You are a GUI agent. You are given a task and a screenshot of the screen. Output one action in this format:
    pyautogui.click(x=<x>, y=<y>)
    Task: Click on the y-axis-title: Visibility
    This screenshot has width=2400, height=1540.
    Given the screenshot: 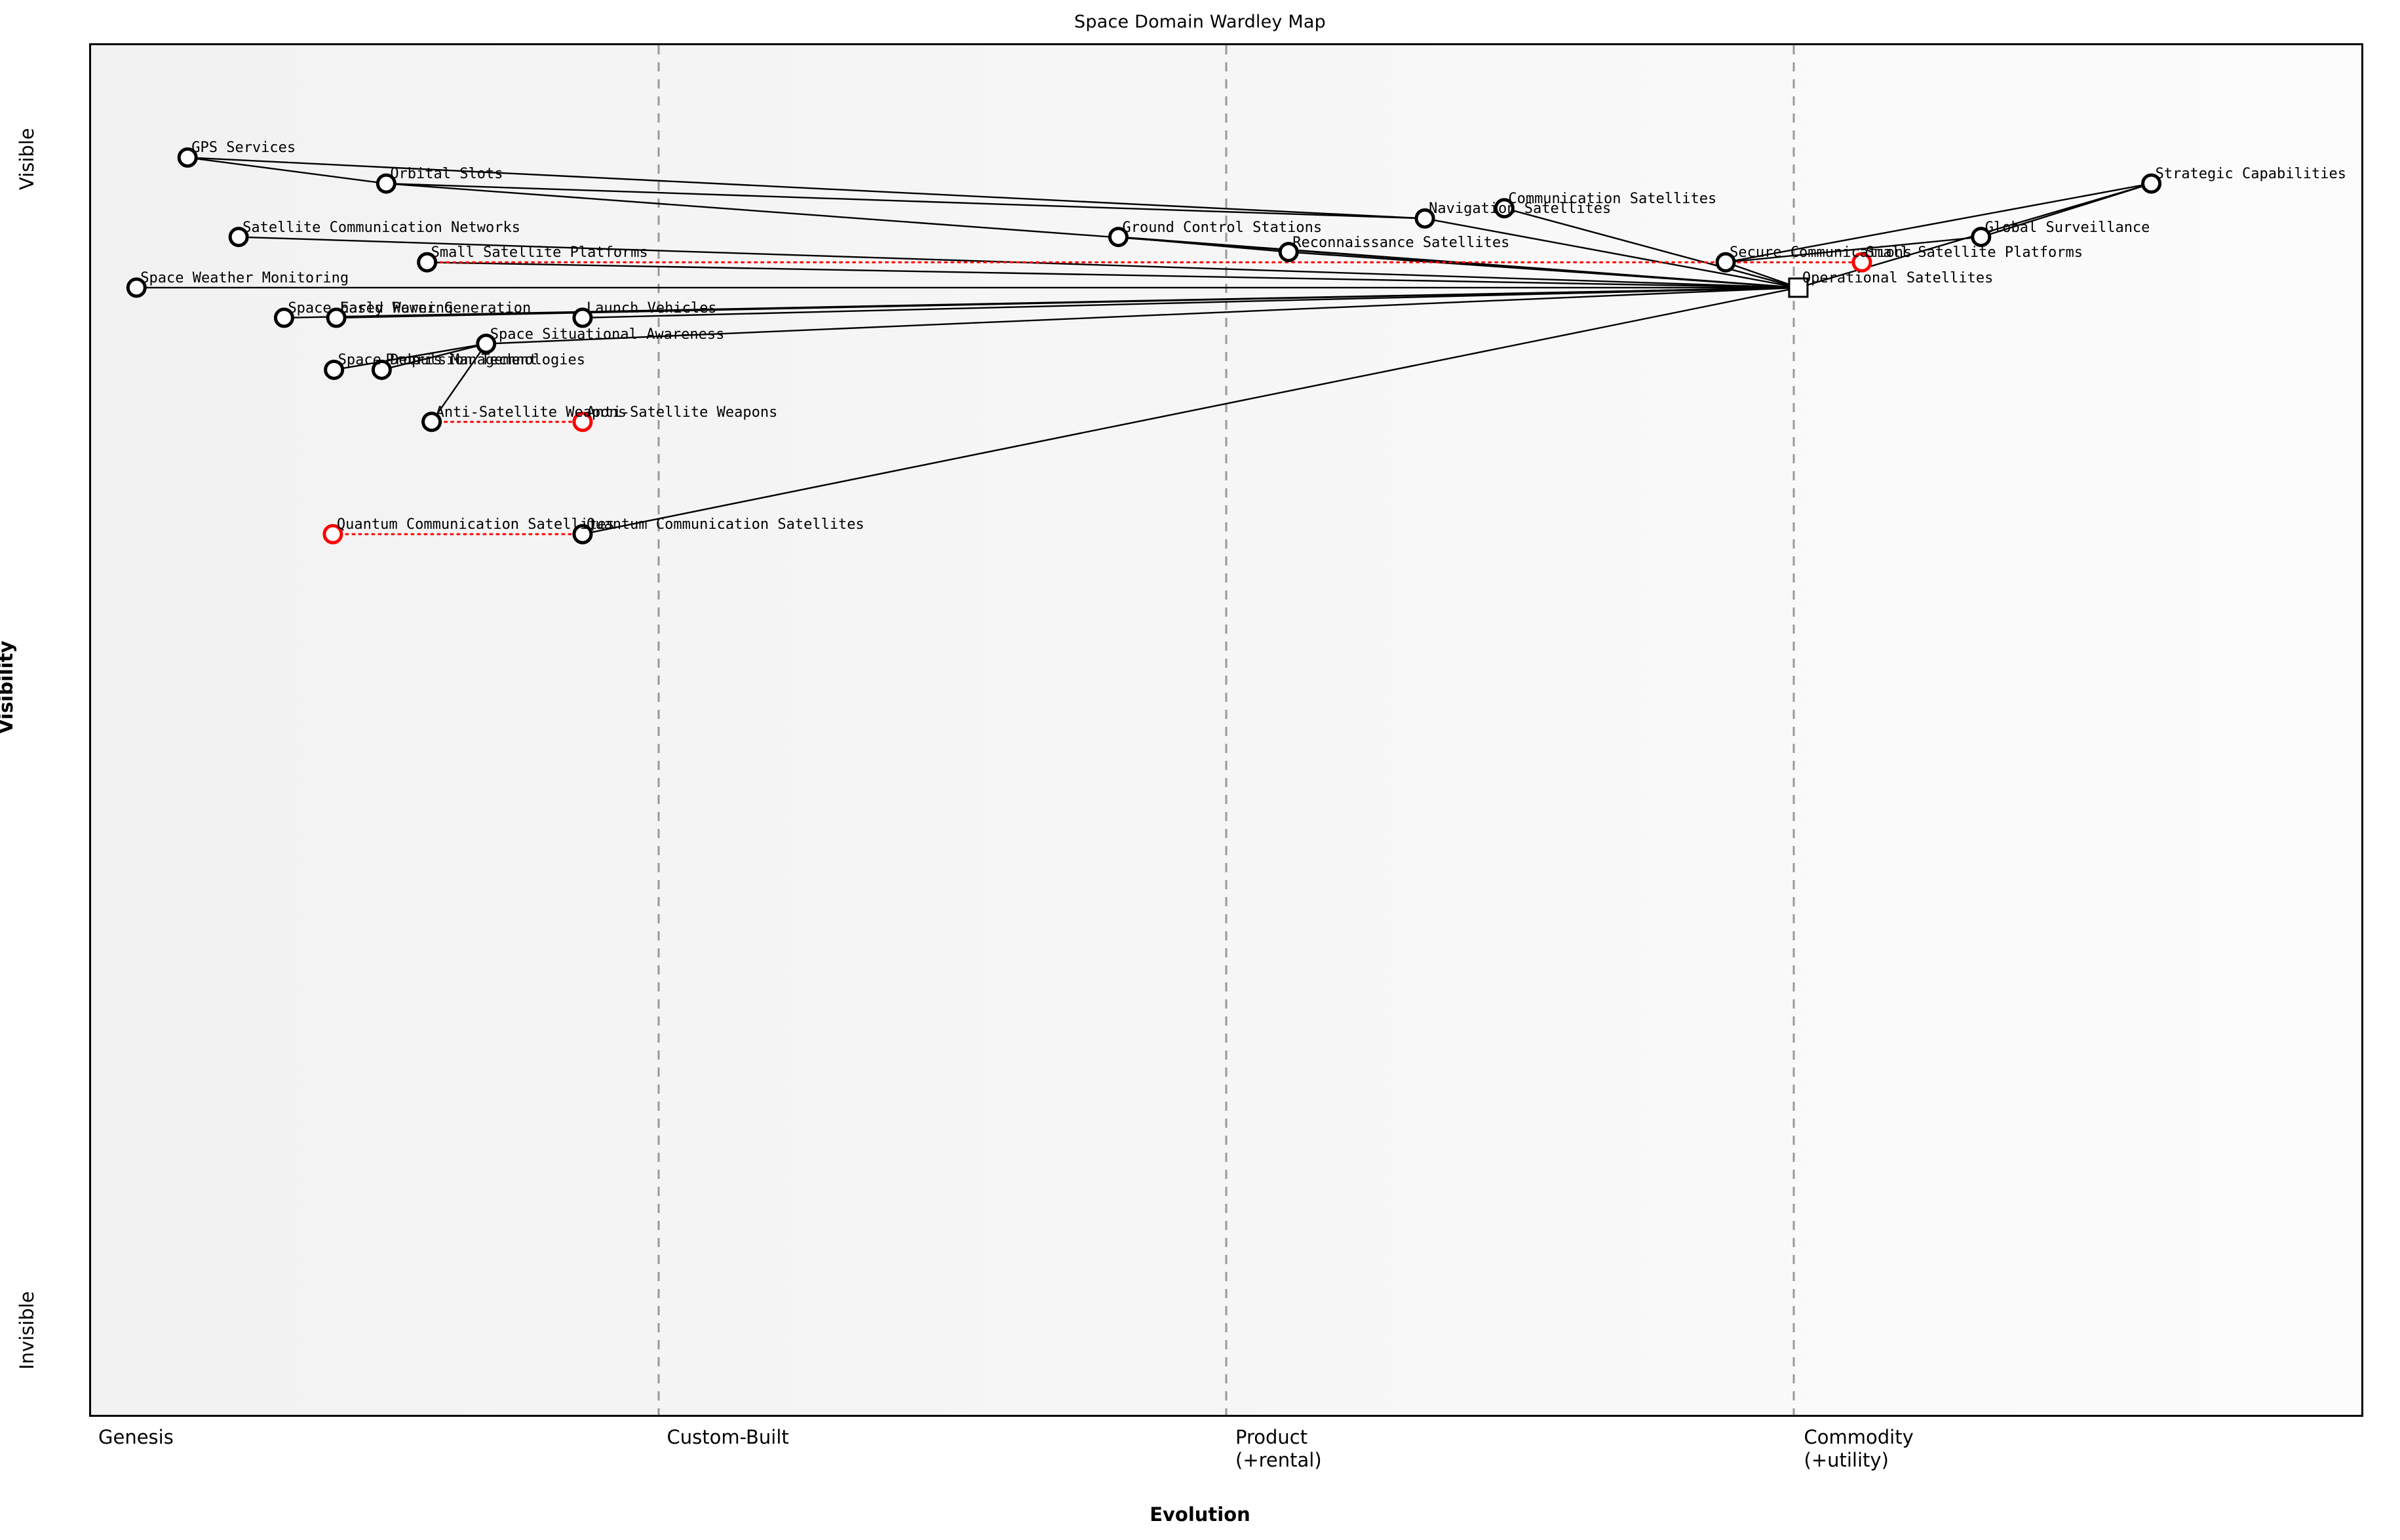 What is the action you would take?
    pyautogui.click(x=8, y=687)
    